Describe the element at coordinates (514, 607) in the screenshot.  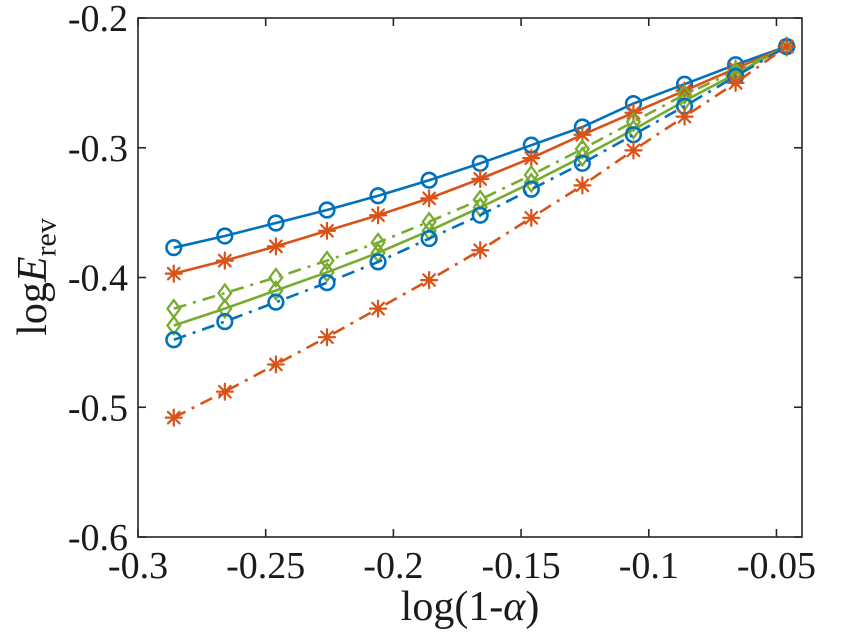
I see `x-axis-label-alpha: α` at that location.